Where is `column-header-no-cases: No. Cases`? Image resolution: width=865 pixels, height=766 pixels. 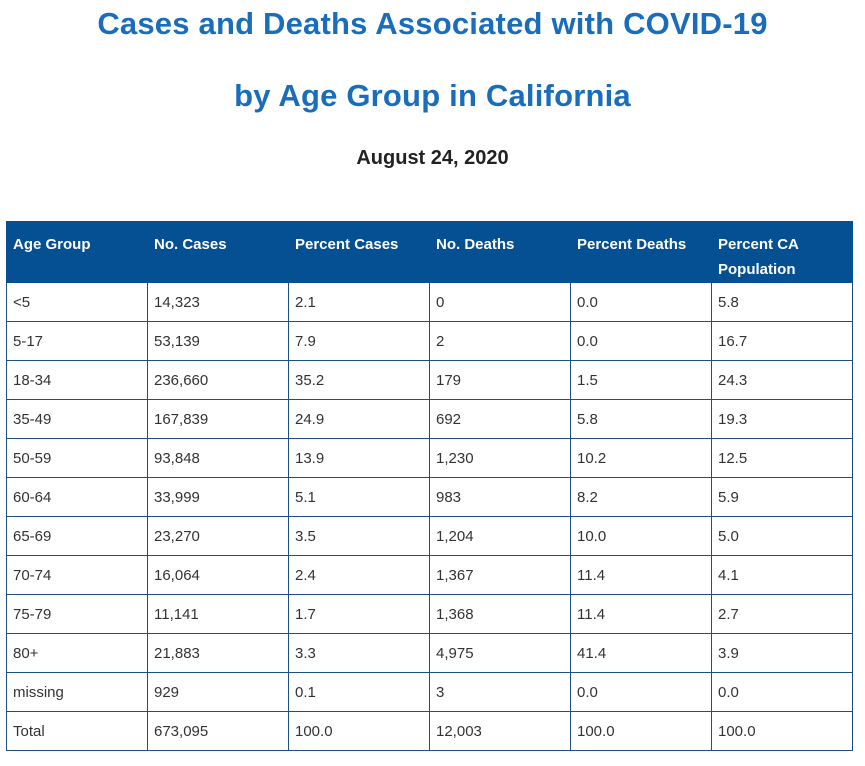
column-header-no-cases: No. Cases is located at coordinates (218, 252).